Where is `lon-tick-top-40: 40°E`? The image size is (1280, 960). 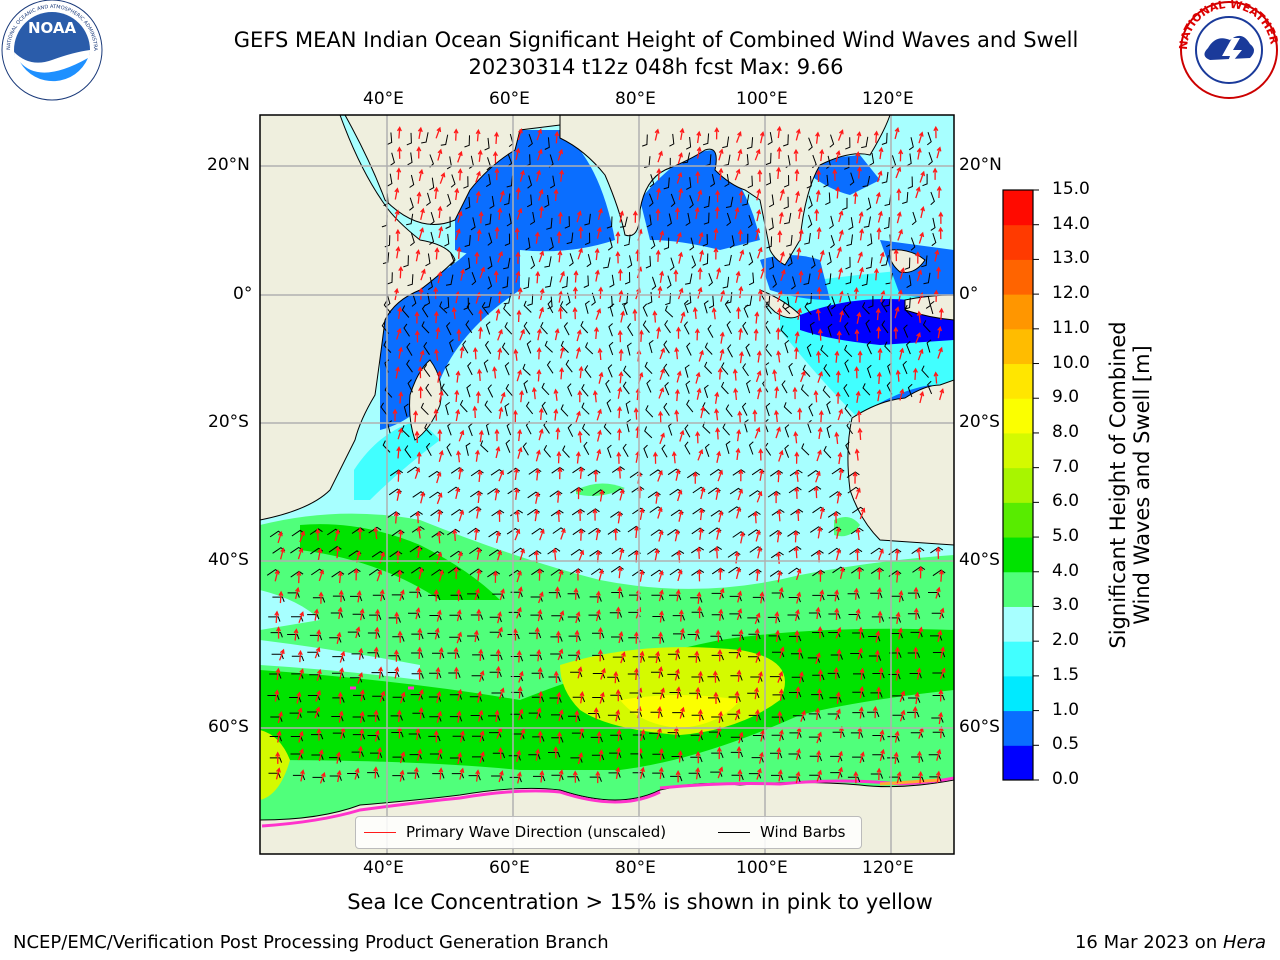 lon-tick-top-40: 40°E is located at coordinates (383, 99).